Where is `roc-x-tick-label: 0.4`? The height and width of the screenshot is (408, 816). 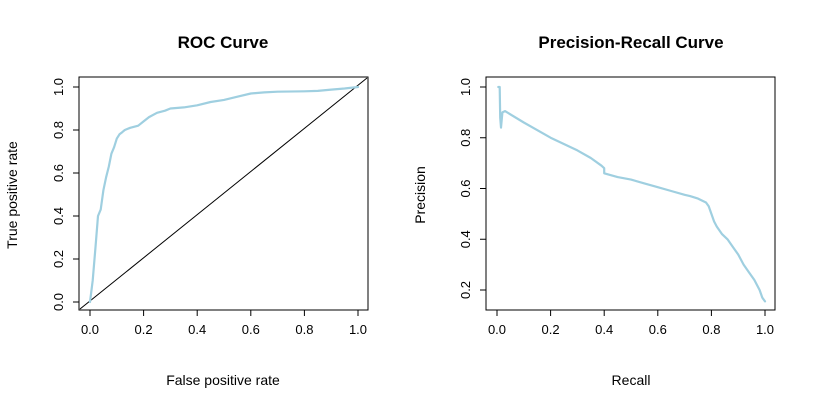
roc-x-tick-label: 0.4 is located at coordinates (197, 329).